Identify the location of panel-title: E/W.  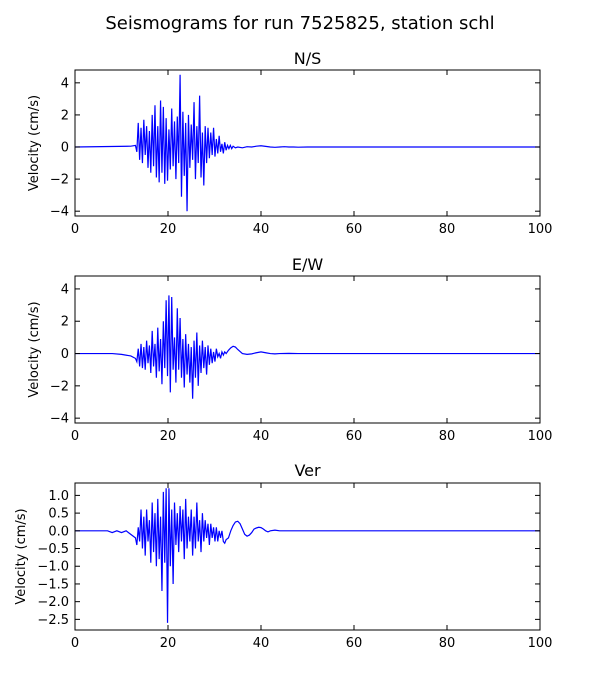
(308, 264).